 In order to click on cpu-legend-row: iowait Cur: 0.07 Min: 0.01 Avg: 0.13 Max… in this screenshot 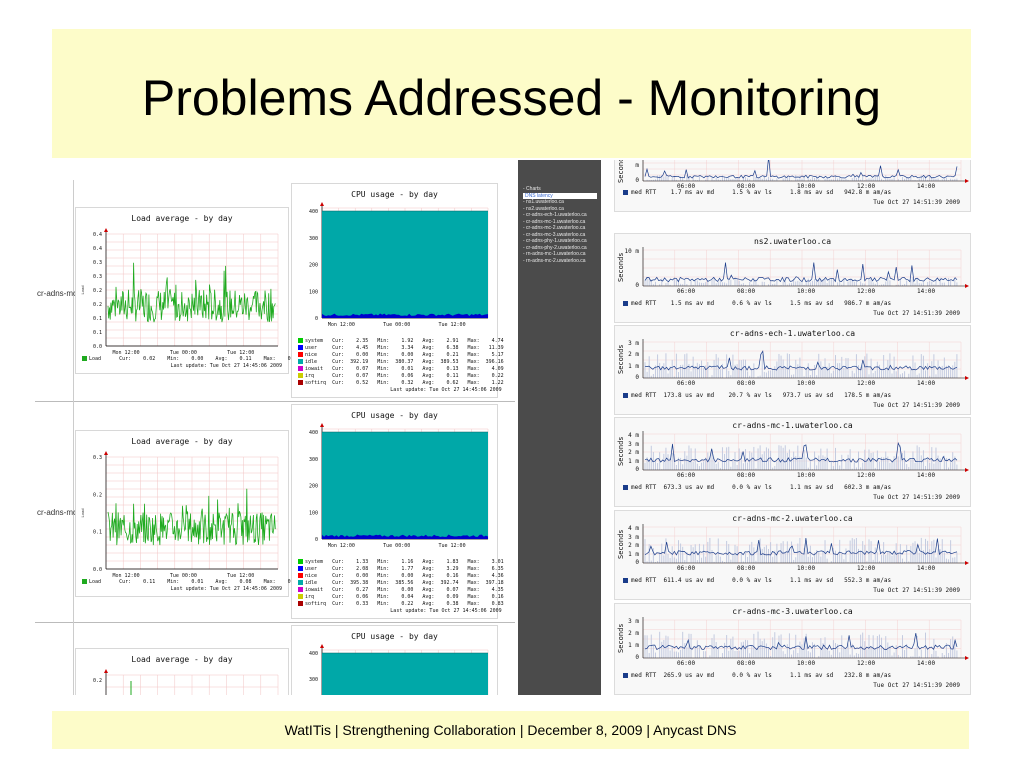, I will do `click(401, 369)`.